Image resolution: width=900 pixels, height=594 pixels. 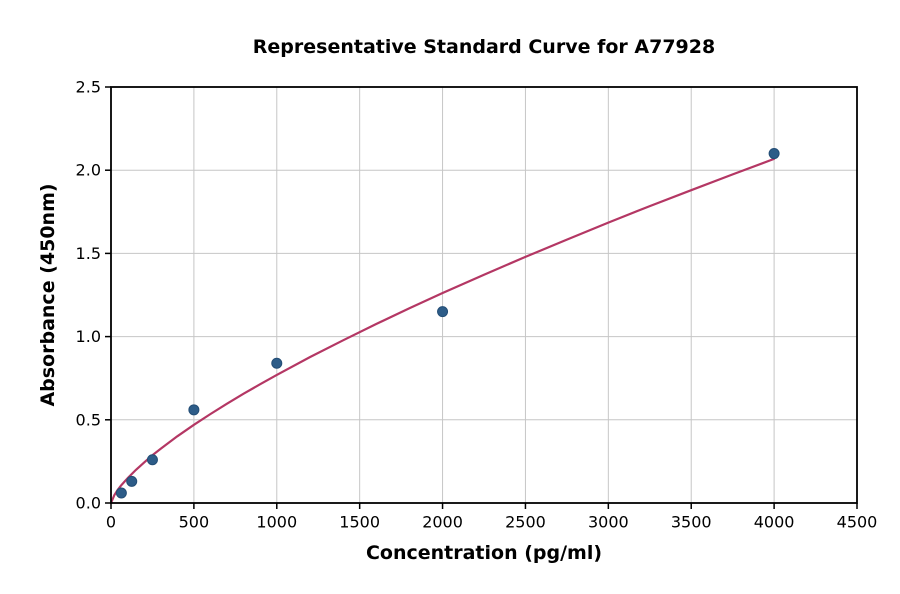 I want to click on y-tick-label: 0.0, so click(x=88, y=503).